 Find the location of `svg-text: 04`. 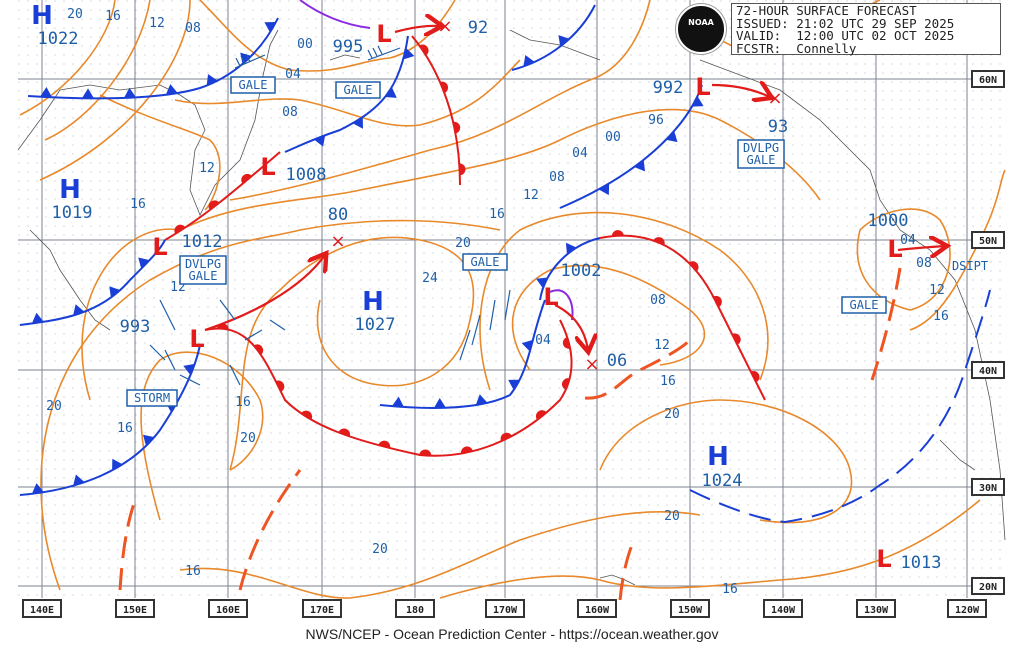

svg-text: 04 is located at coordinates (543, 340).